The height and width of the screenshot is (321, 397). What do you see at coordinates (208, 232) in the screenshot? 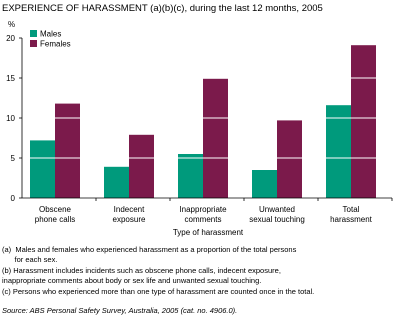
I see `x-axis-label: Type of harassment` at bounding box center [208, 232].